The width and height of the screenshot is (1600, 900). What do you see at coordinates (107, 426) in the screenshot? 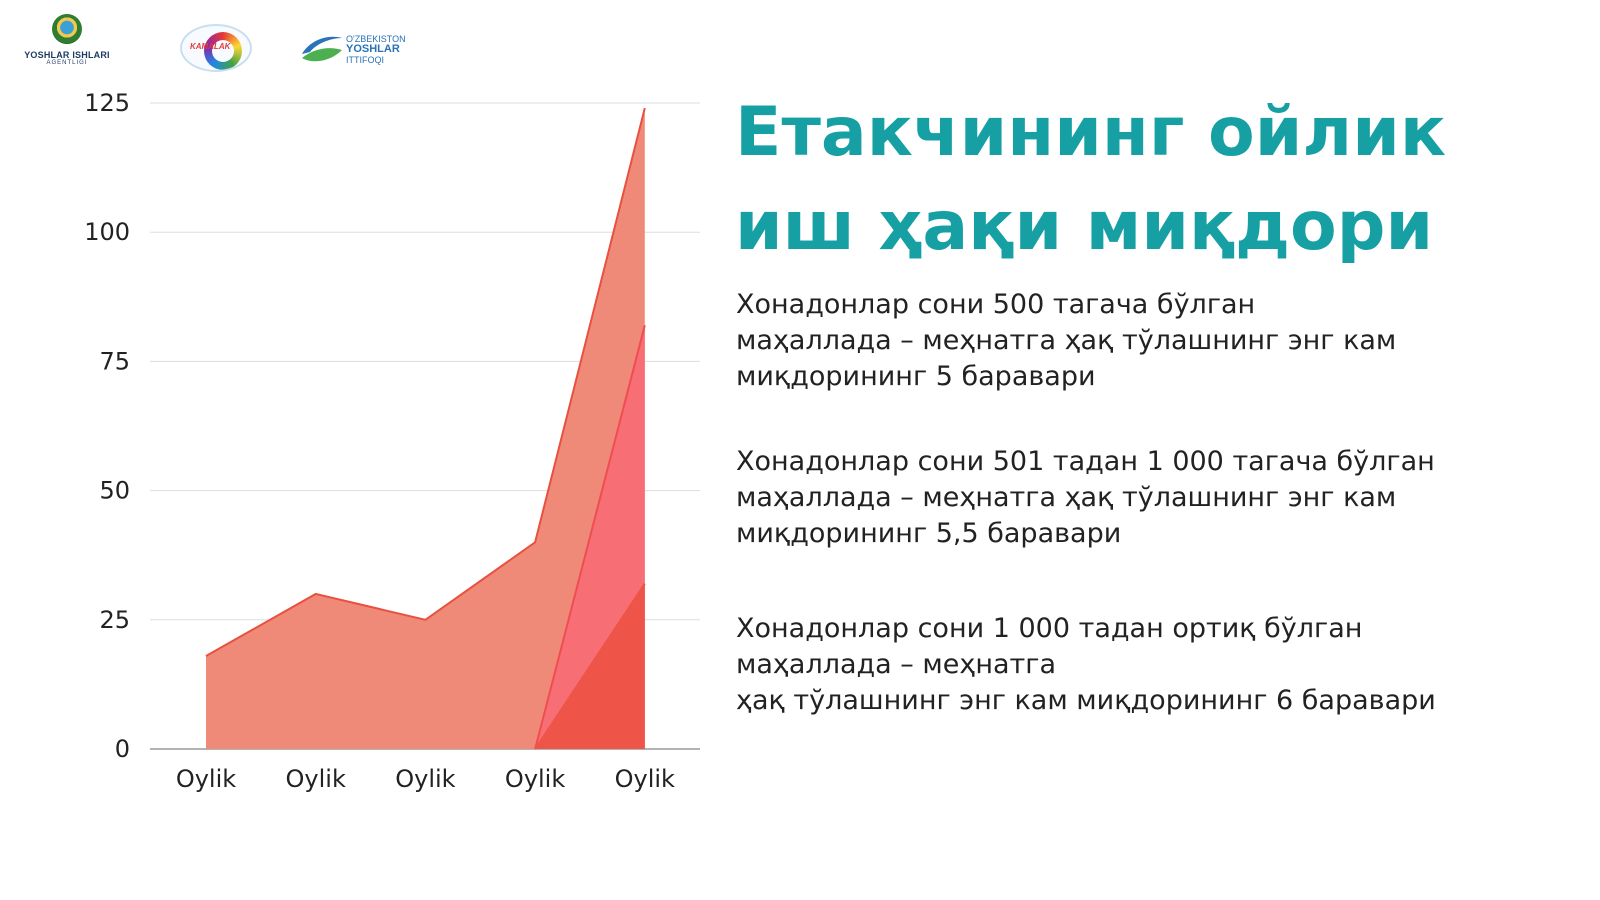
I see `y-axis-ticks: 0 25 50 75 100 125` at bounding box center [107, 426].